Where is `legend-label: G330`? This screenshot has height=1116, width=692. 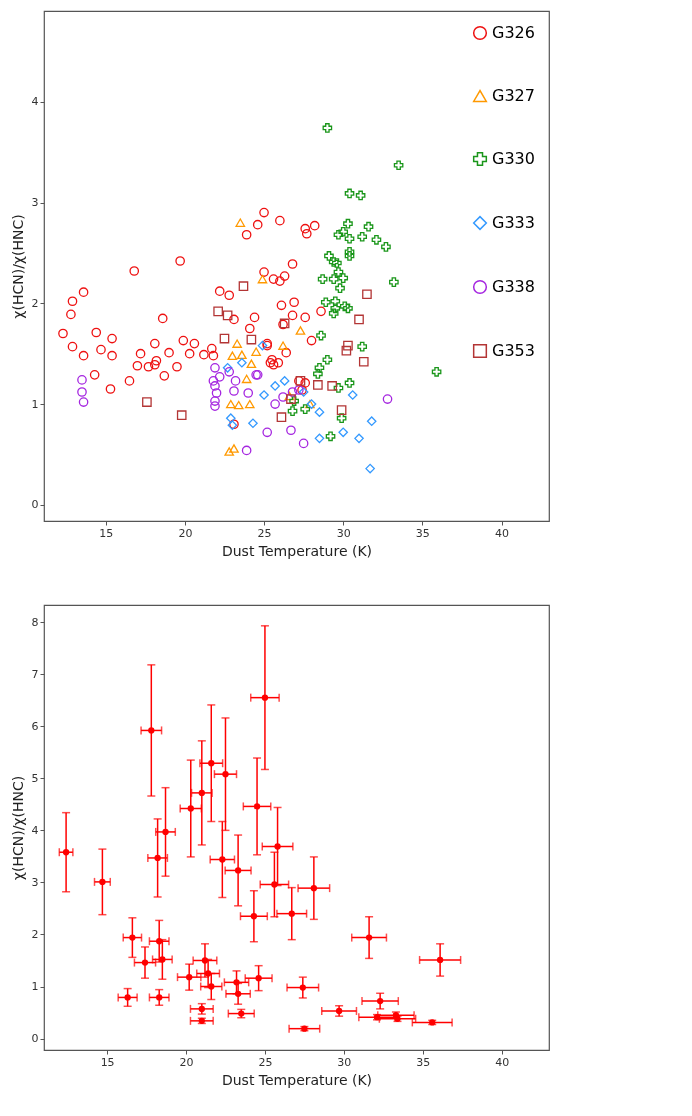 legend-label: G330 is located at coordinates (513, 158).